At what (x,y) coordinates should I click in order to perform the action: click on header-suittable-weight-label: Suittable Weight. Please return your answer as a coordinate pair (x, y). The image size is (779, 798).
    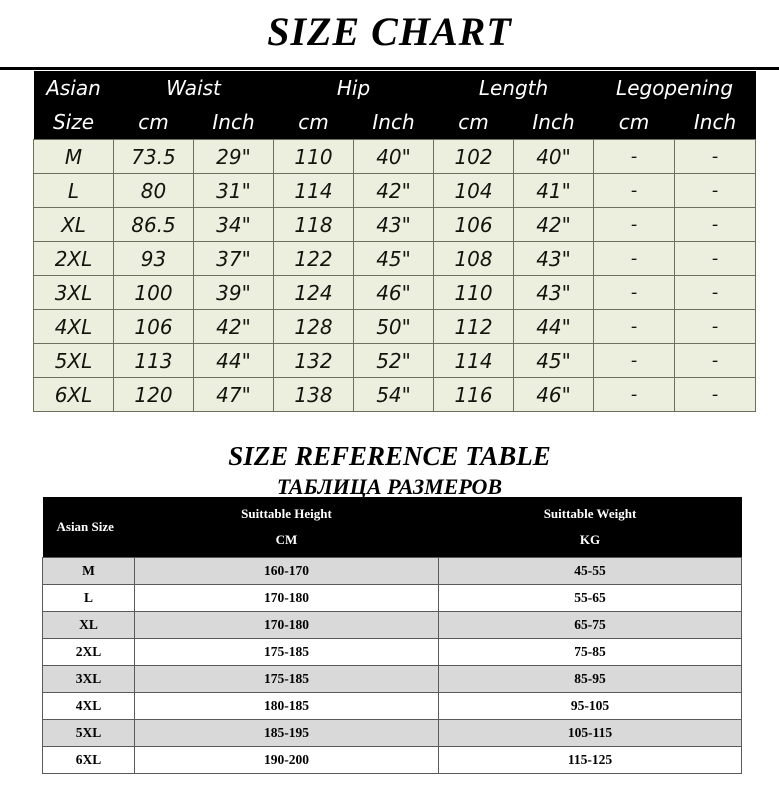
    Looking at the image, I should click on (590, 513).